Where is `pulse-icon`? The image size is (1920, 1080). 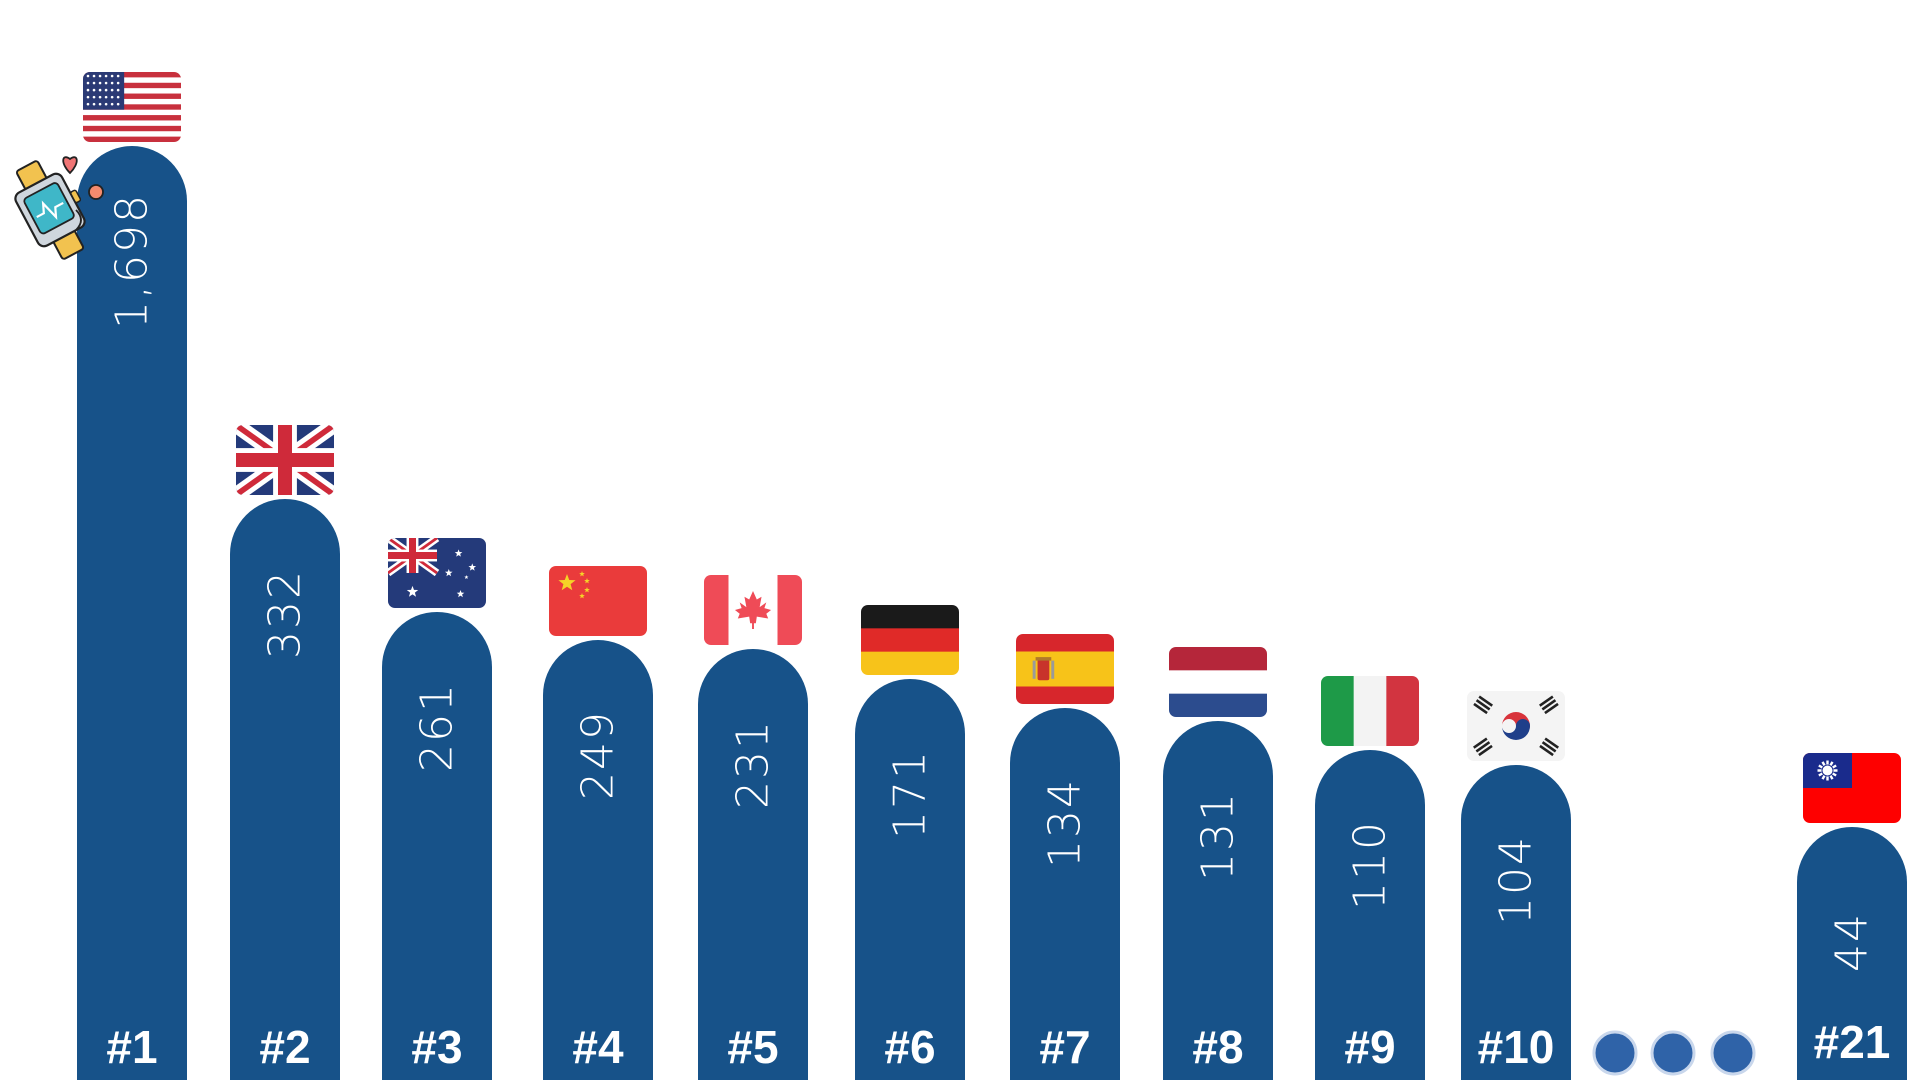 pulse-icon is located at coordinates (89, 207).